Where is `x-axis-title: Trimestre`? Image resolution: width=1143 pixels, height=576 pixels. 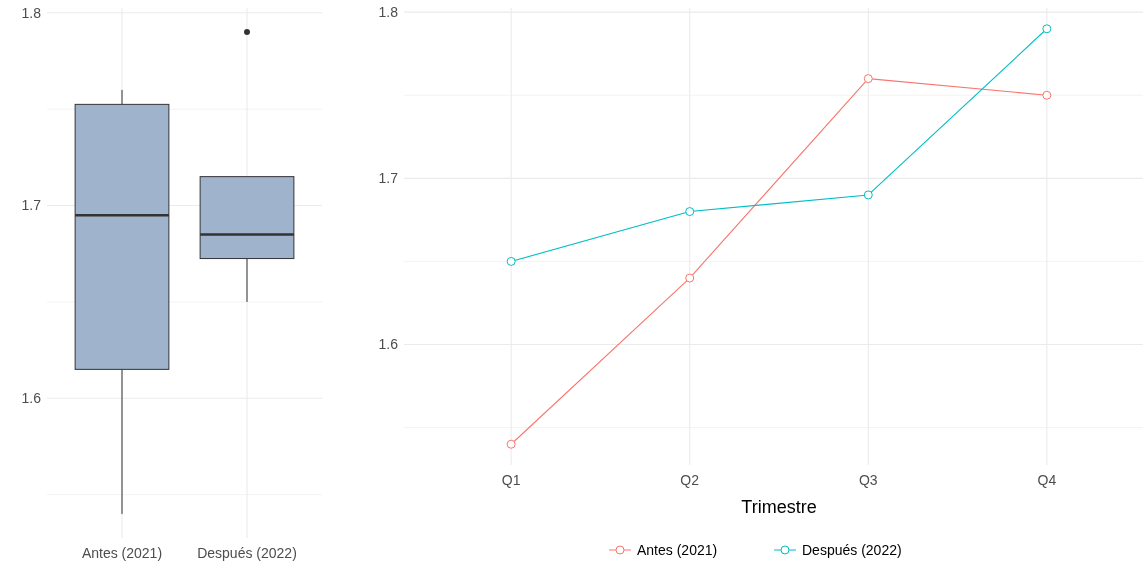 x-axis-title: Trimestre is located at coordinates (779, 507).